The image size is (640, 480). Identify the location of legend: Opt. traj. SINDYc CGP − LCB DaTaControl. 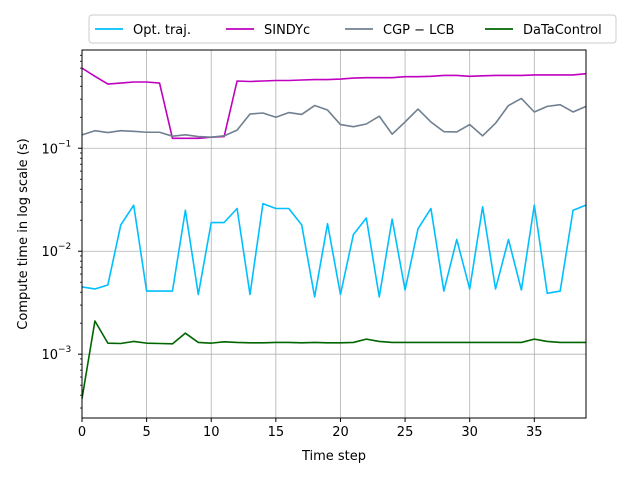
(352, 29).